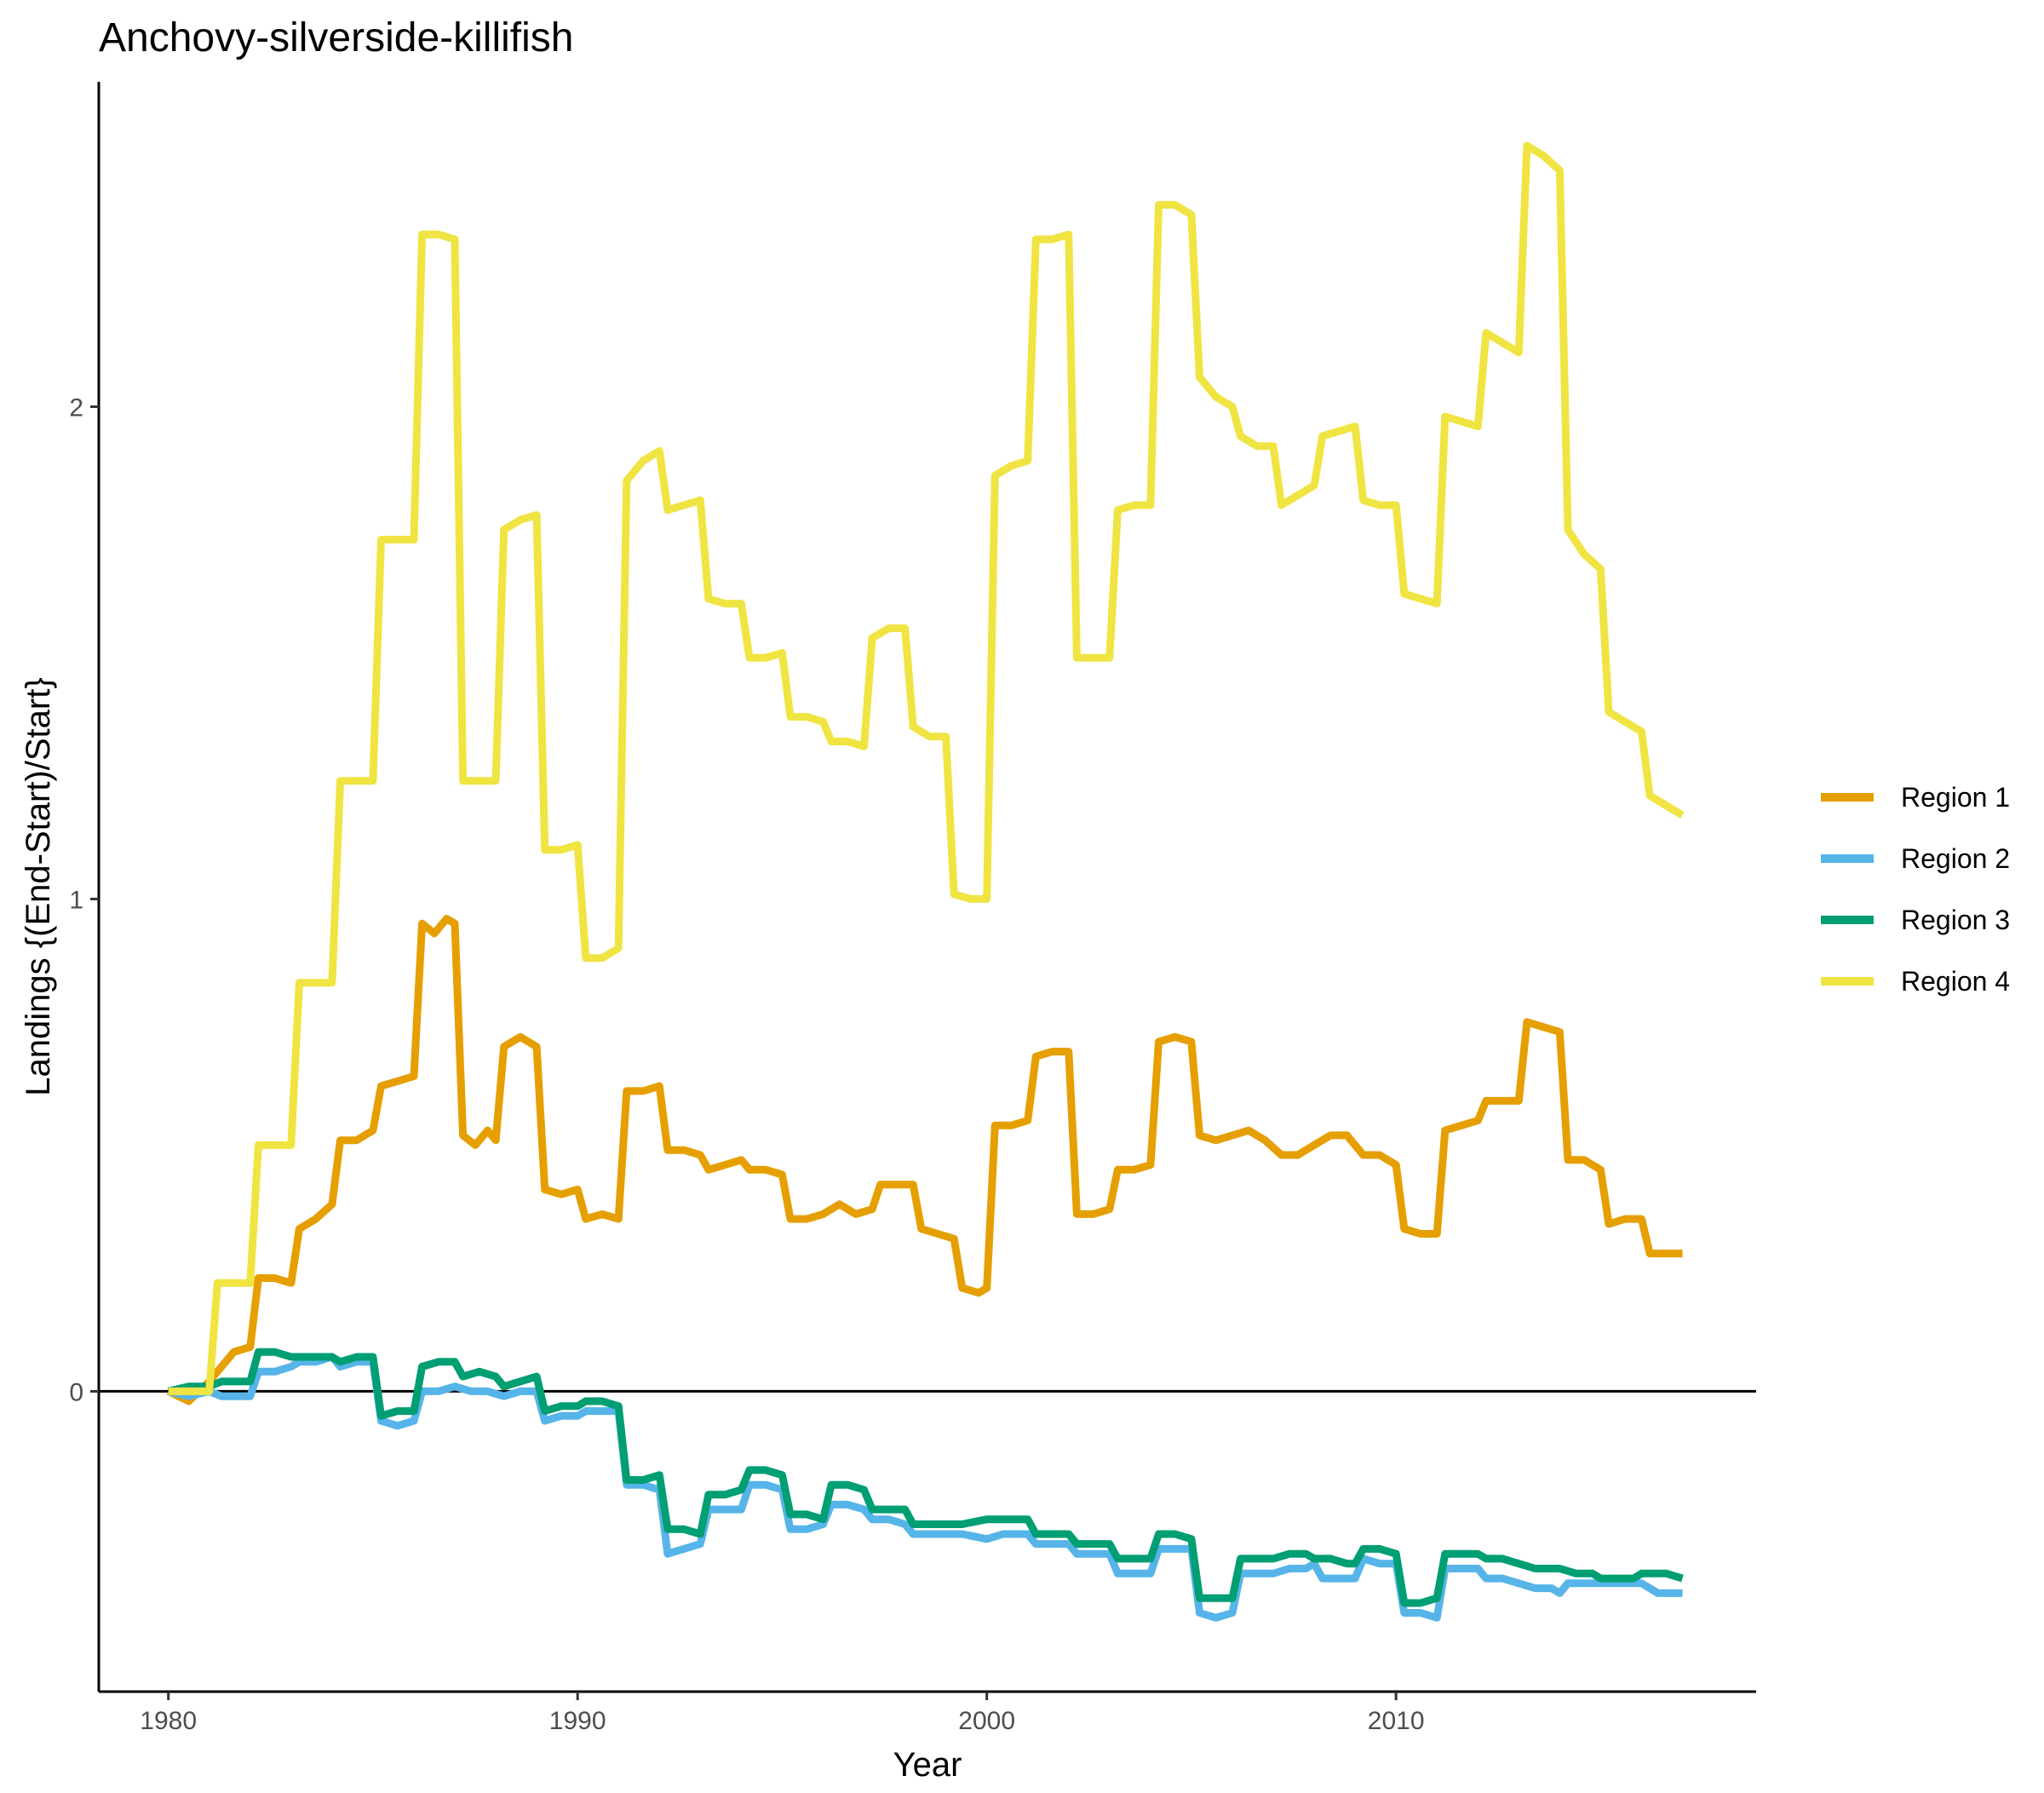 The height and width of the screenshot is (1793, 2044). I want to click on legend-item-region-1: Region 1, so click(1915, 798).